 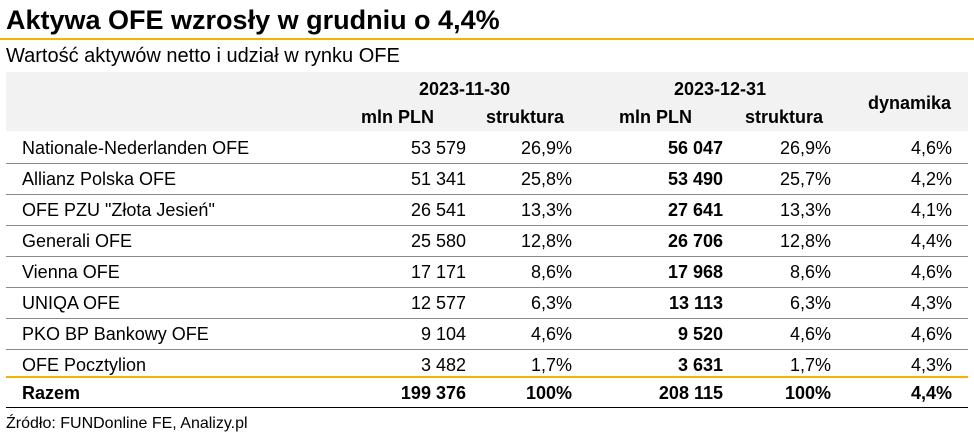 I want to click on header-share-1: struktura, so click(x=525, y=117).